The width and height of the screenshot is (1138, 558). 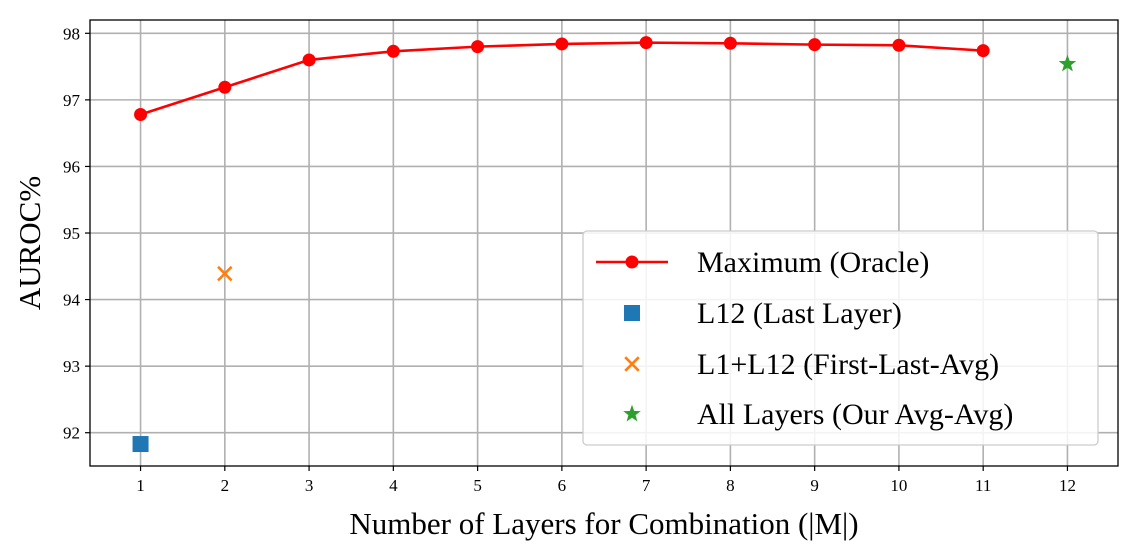 What do you see at coordinates (813, 262) in the screenshot?
I see `legend-label: Maximum (Oracle)` at bounding box center [813, 262].